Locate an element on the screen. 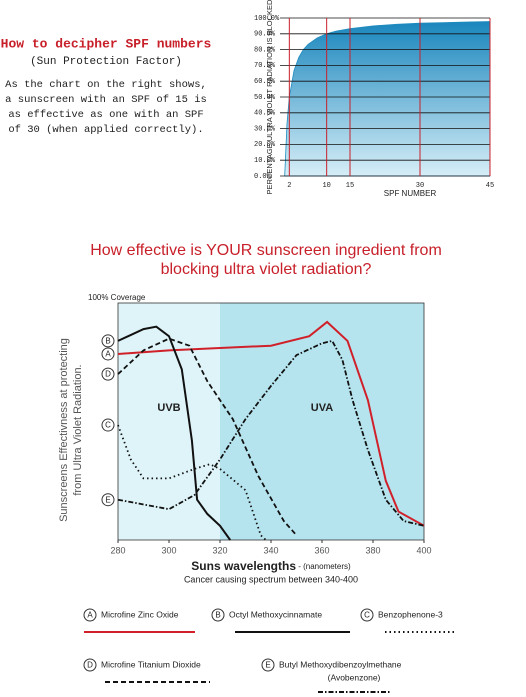 The width and height of the screenshot is (526, 697). title: blocking ultra violet radiation? is located at coordinates (266, 269).